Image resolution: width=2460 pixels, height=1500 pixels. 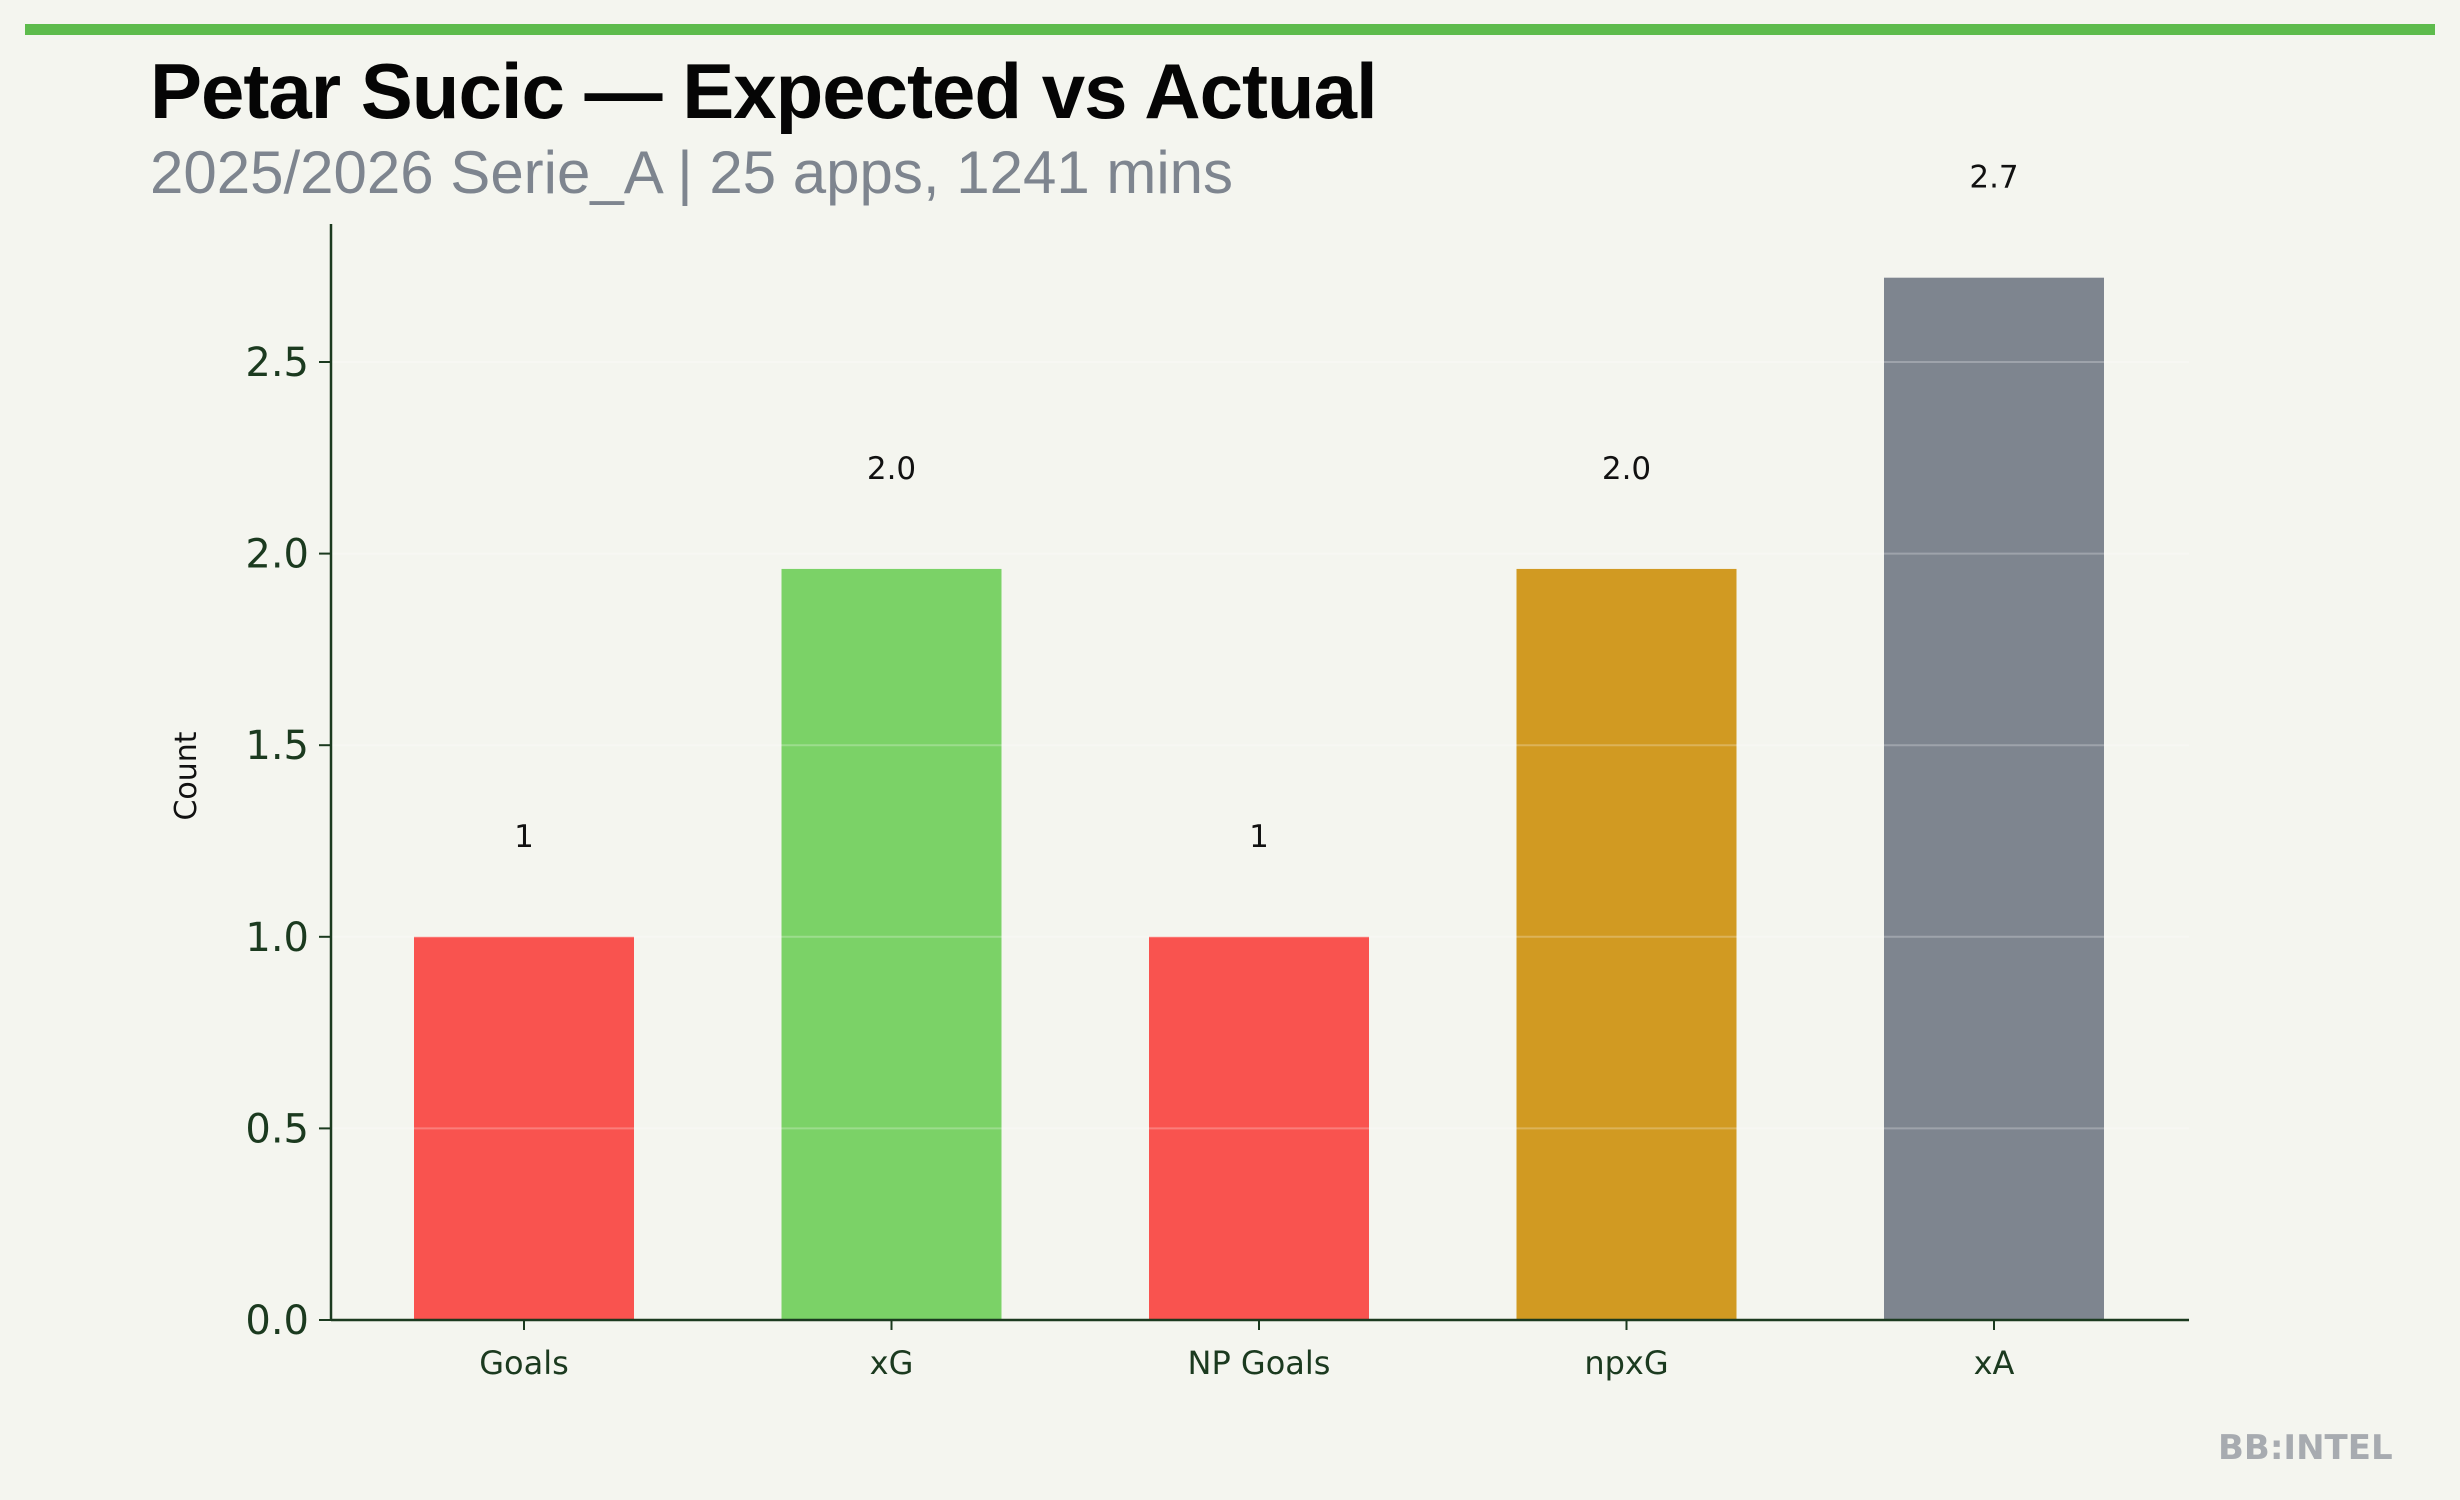 I want to click on y-tick-label: 0.5, so click(x=277, y=1129).